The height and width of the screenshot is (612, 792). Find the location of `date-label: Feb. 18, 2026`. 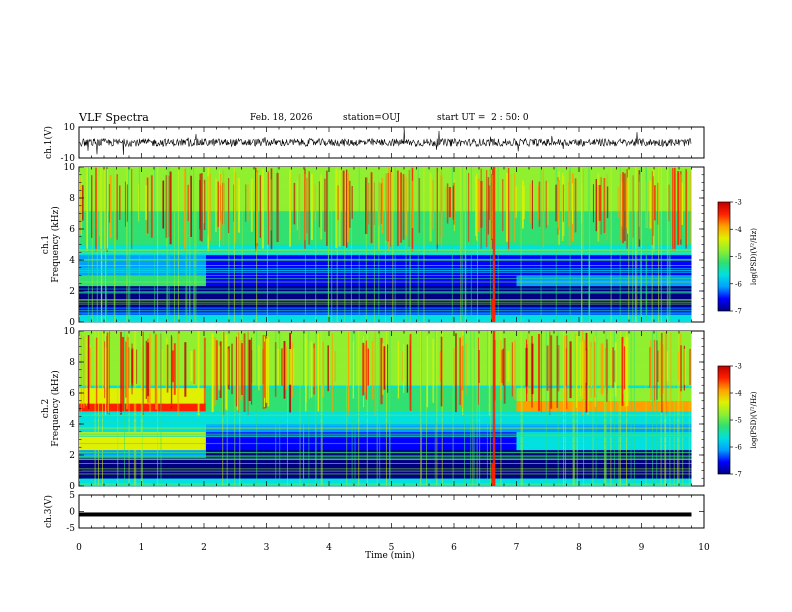

date-label: Feb. 18, 2026 is located at coordinates (281, 118).